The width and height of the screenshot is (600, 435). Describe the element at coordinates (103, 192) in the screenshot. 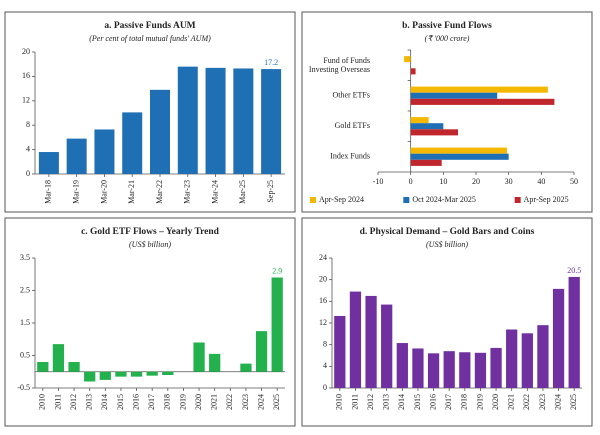

I see `x-tick-label: Mar-20` at that location.